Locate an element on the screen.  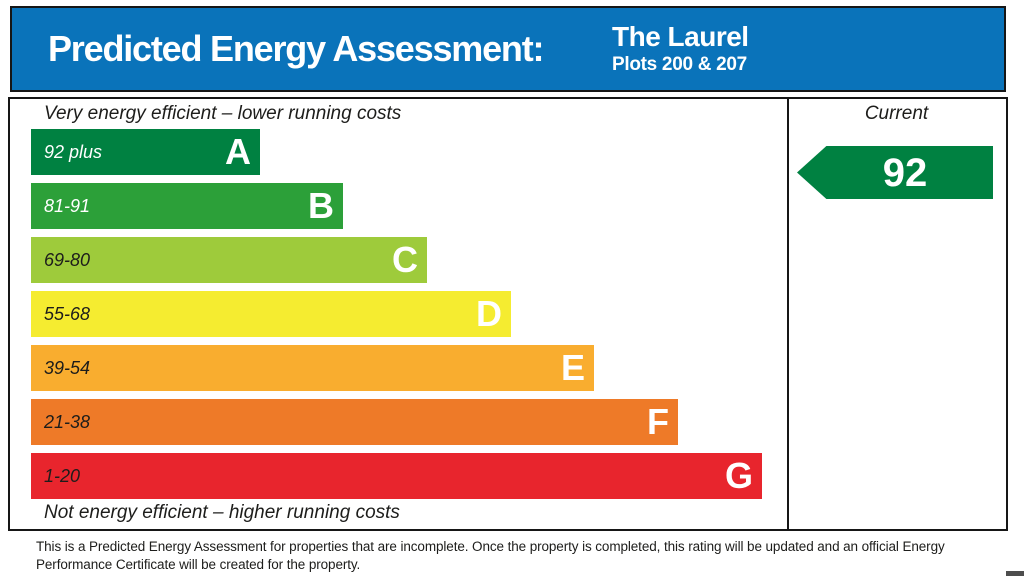
band-letter-g: G is located at coordinates (738, 475).